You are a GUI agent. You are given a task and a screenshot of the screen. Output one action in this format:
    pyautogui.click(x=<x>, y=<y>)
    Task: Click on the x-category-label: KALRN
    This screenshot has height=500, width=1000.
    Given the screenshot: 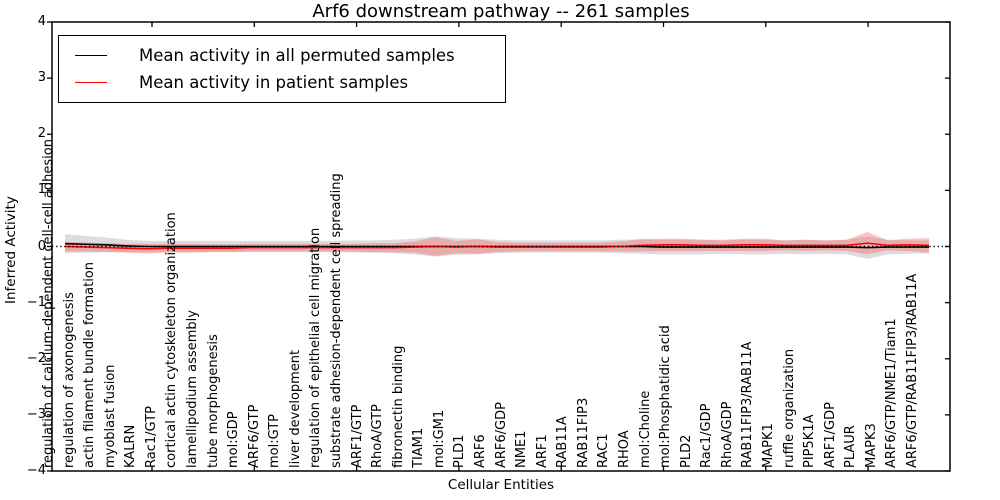 What is the action you would take?
    pyautogui.click(x=131, y=446)
    